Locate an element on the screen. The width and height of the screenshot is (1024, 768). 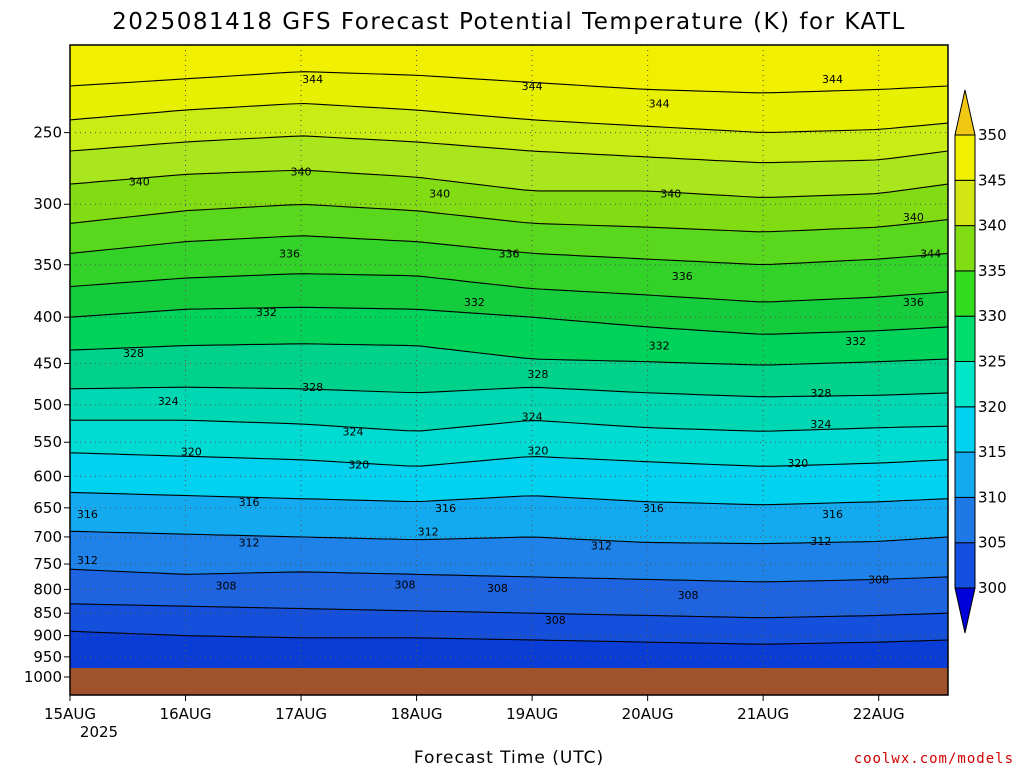
y-tick-label: 250 is located at coordinates (47, 133).